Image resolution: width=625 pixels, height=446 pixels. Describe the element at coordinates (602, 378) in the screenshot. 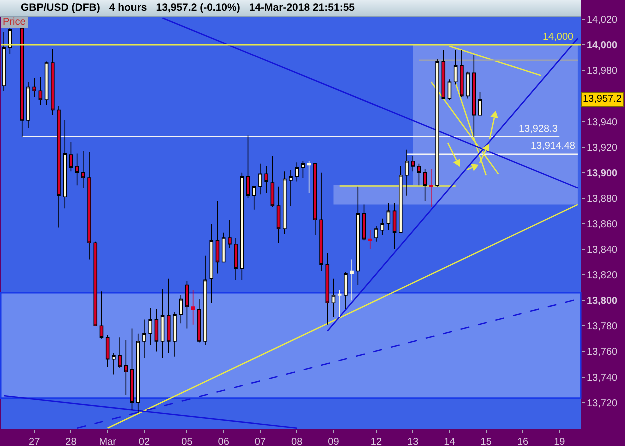

I see `y-tick-label: 13,740` at that location.